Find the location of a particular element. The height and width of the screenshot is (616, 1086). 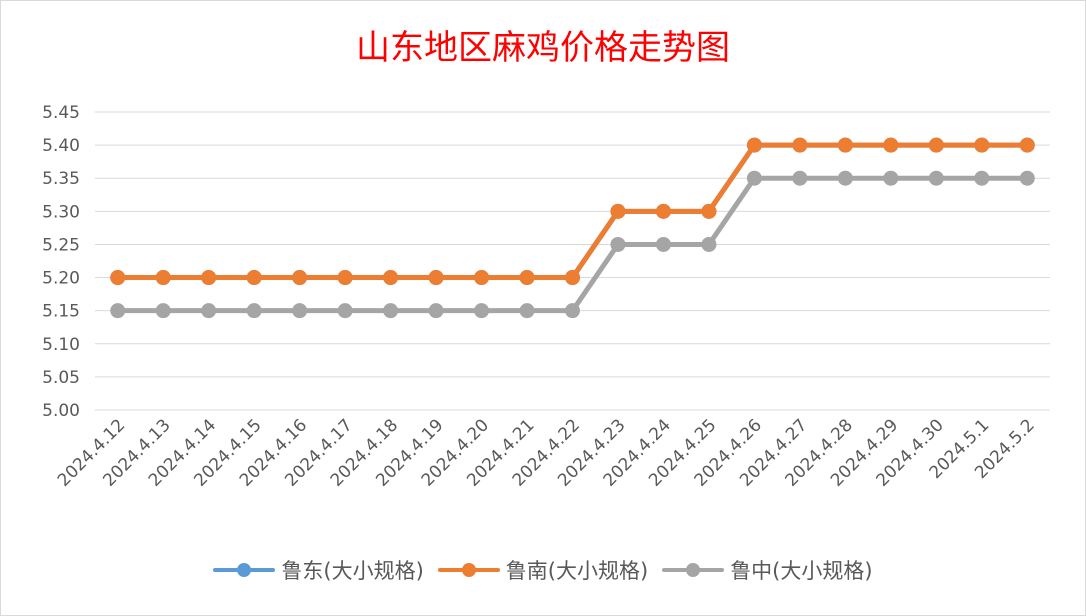

legend-label: 鲁南(大小规格) is located at coordinates (577, 571).